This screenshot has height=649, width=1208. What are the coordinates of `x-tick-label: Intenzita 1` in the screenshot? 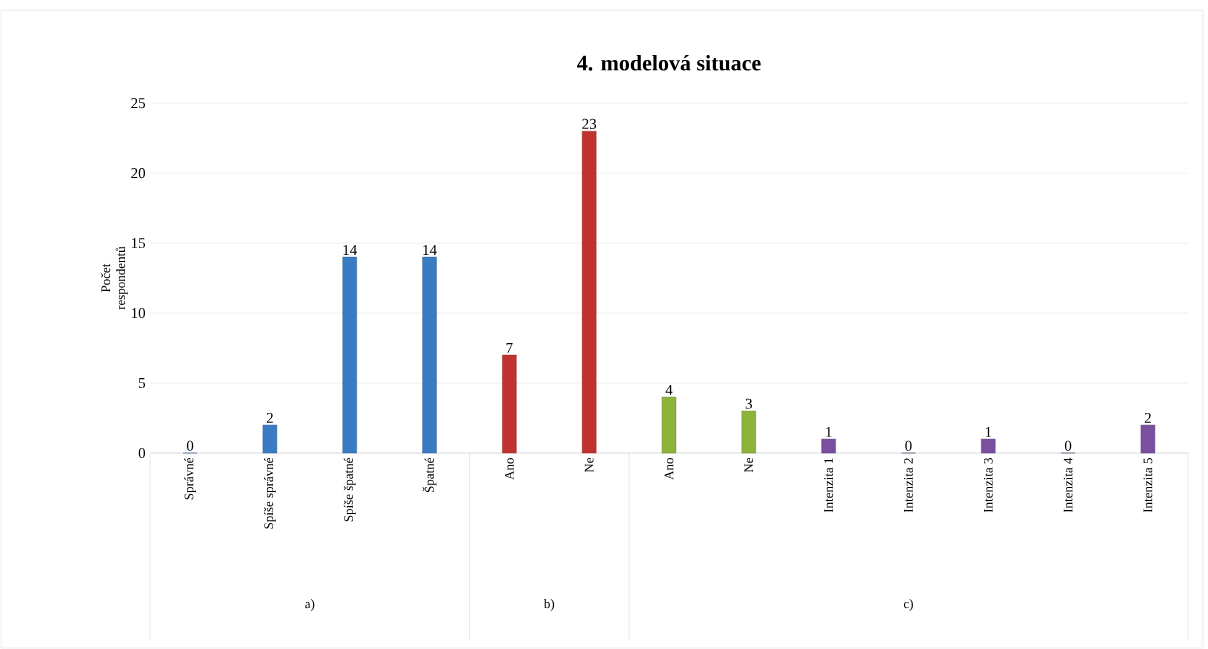 It's located at (828, 485).